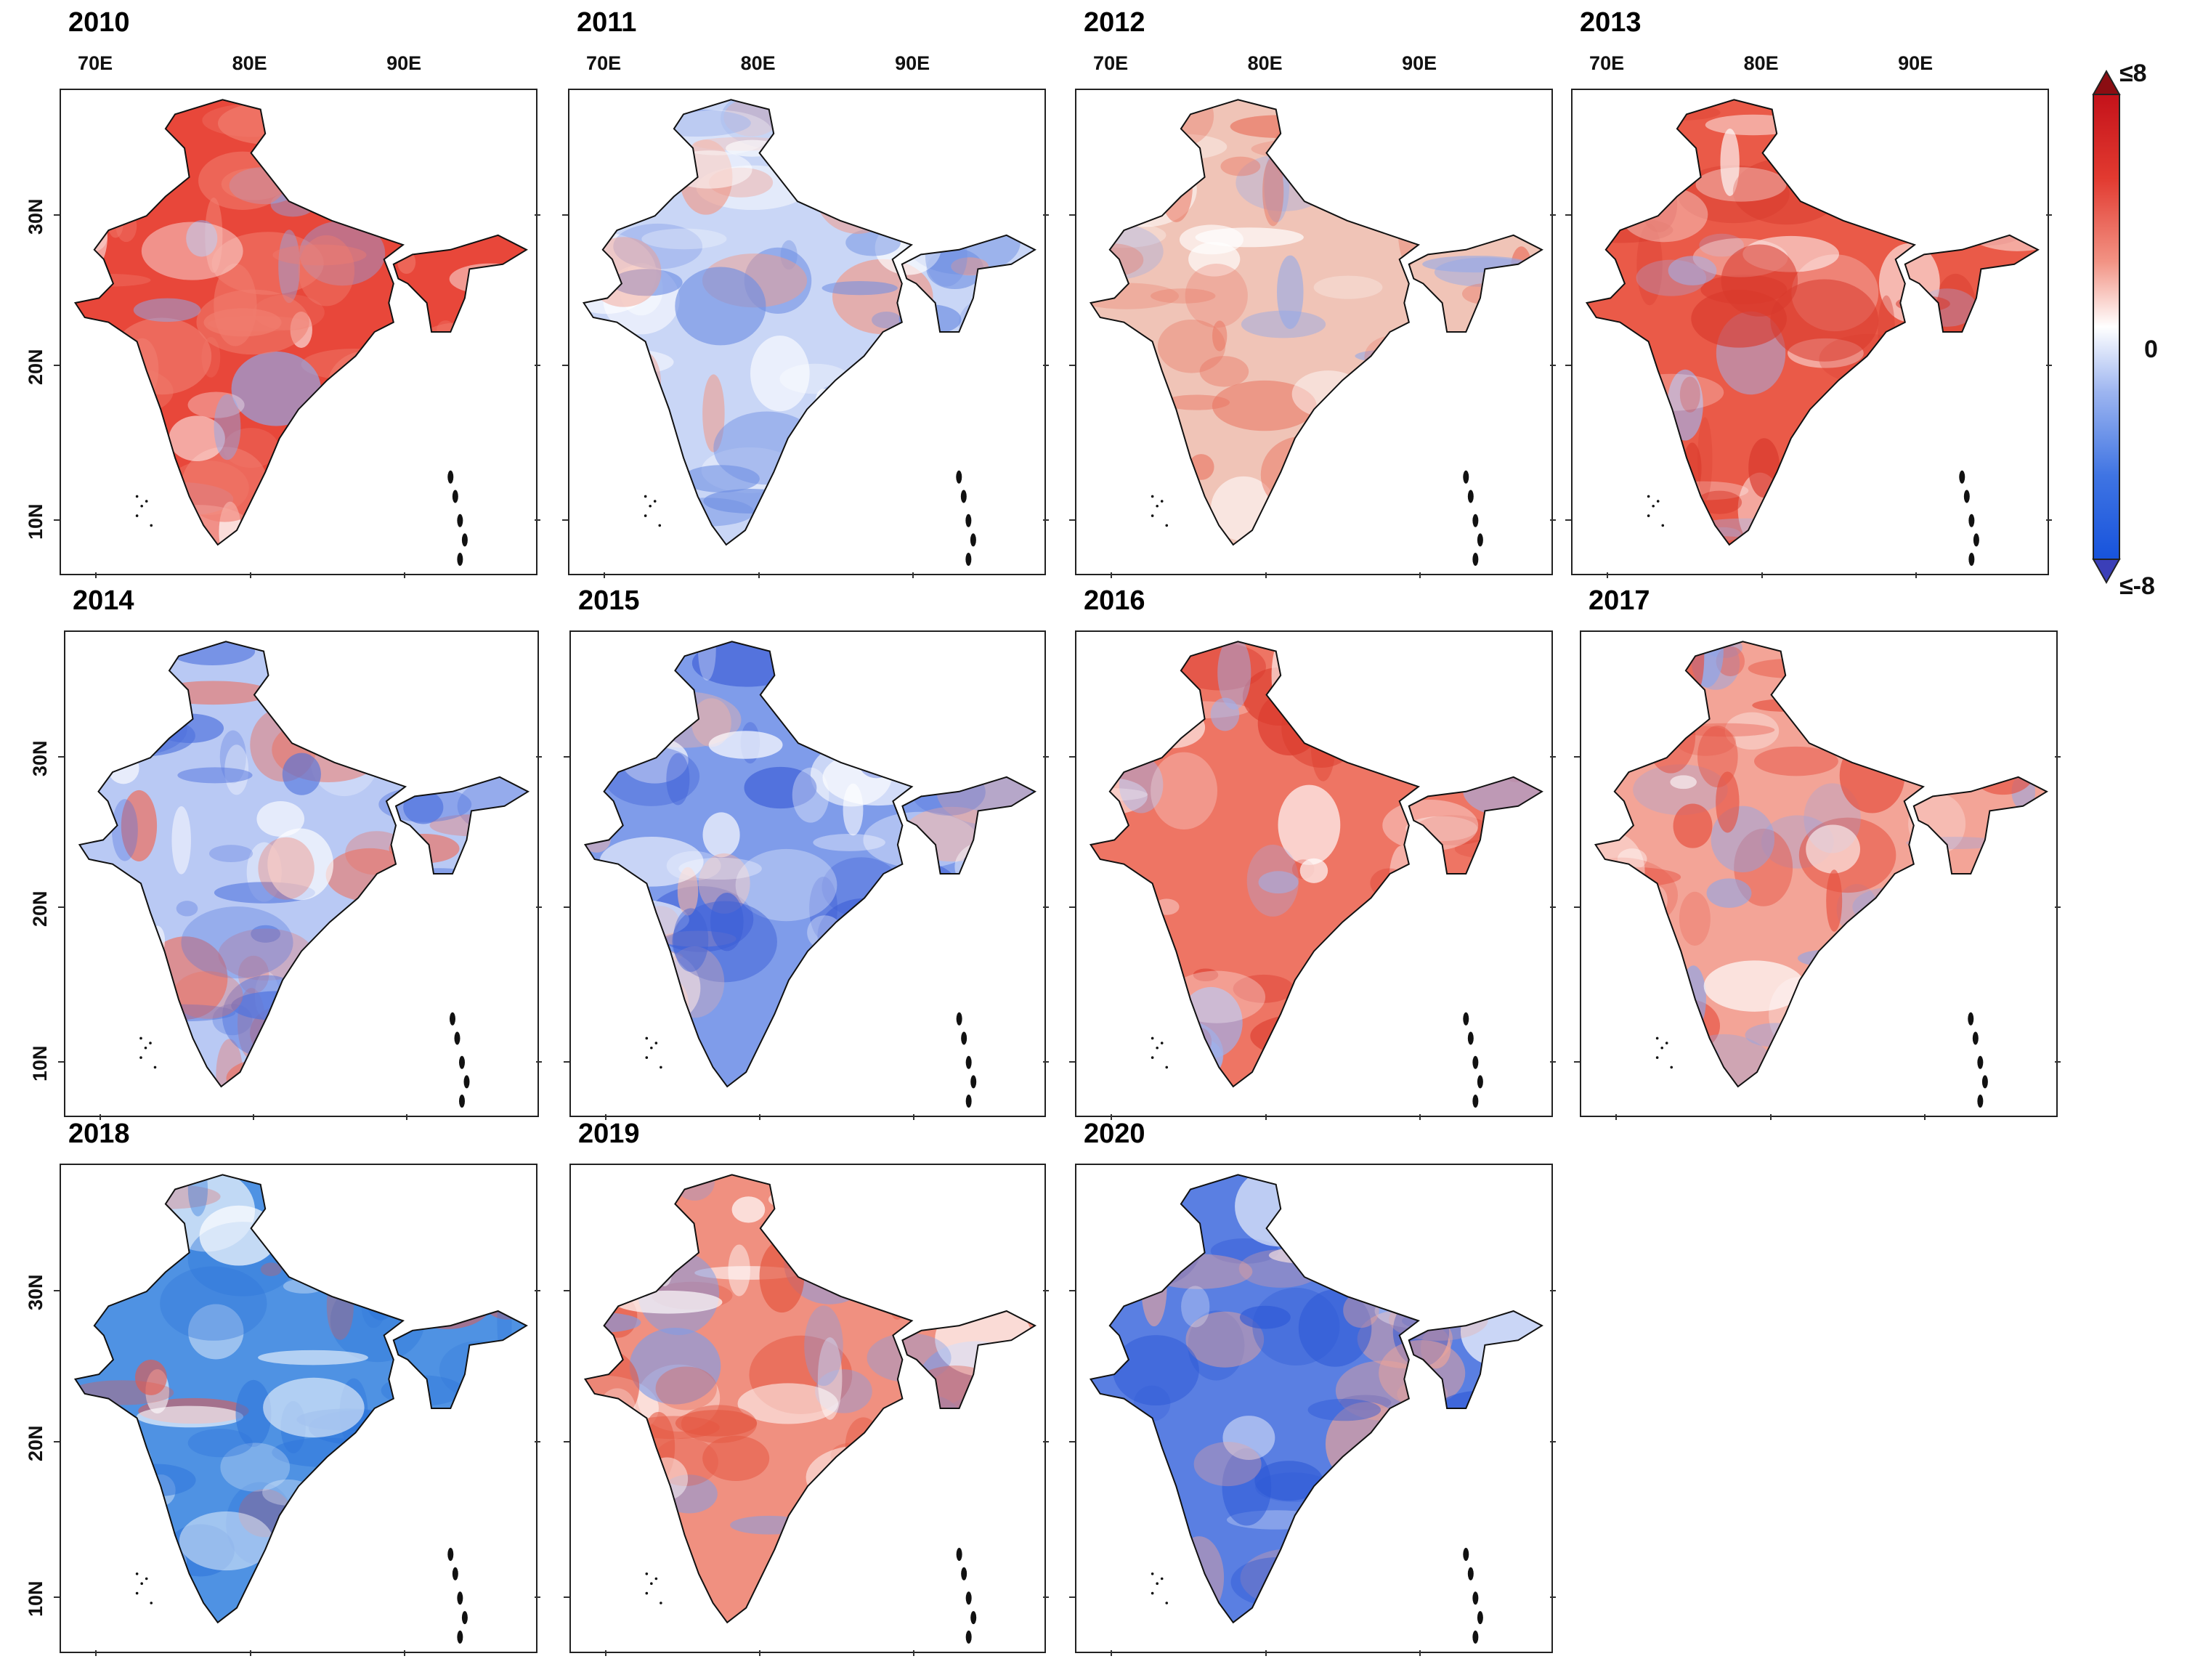 This screenshot has height=1680, width=2195. Describe the element at coordinates (1761, 63) in the screenshot. I see `lon-tick-label: 80E` at that location.